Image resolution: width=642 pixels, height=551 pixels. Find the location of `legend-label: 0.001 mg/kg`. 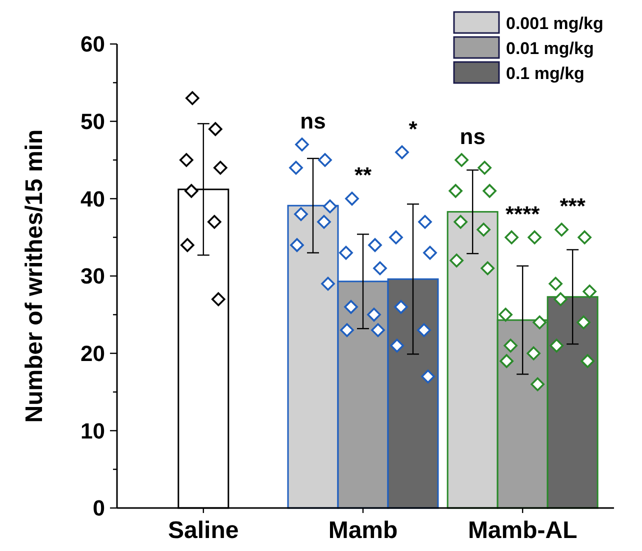

legend-label: 0.001 mg/kg is located at coordinates (555, 23).